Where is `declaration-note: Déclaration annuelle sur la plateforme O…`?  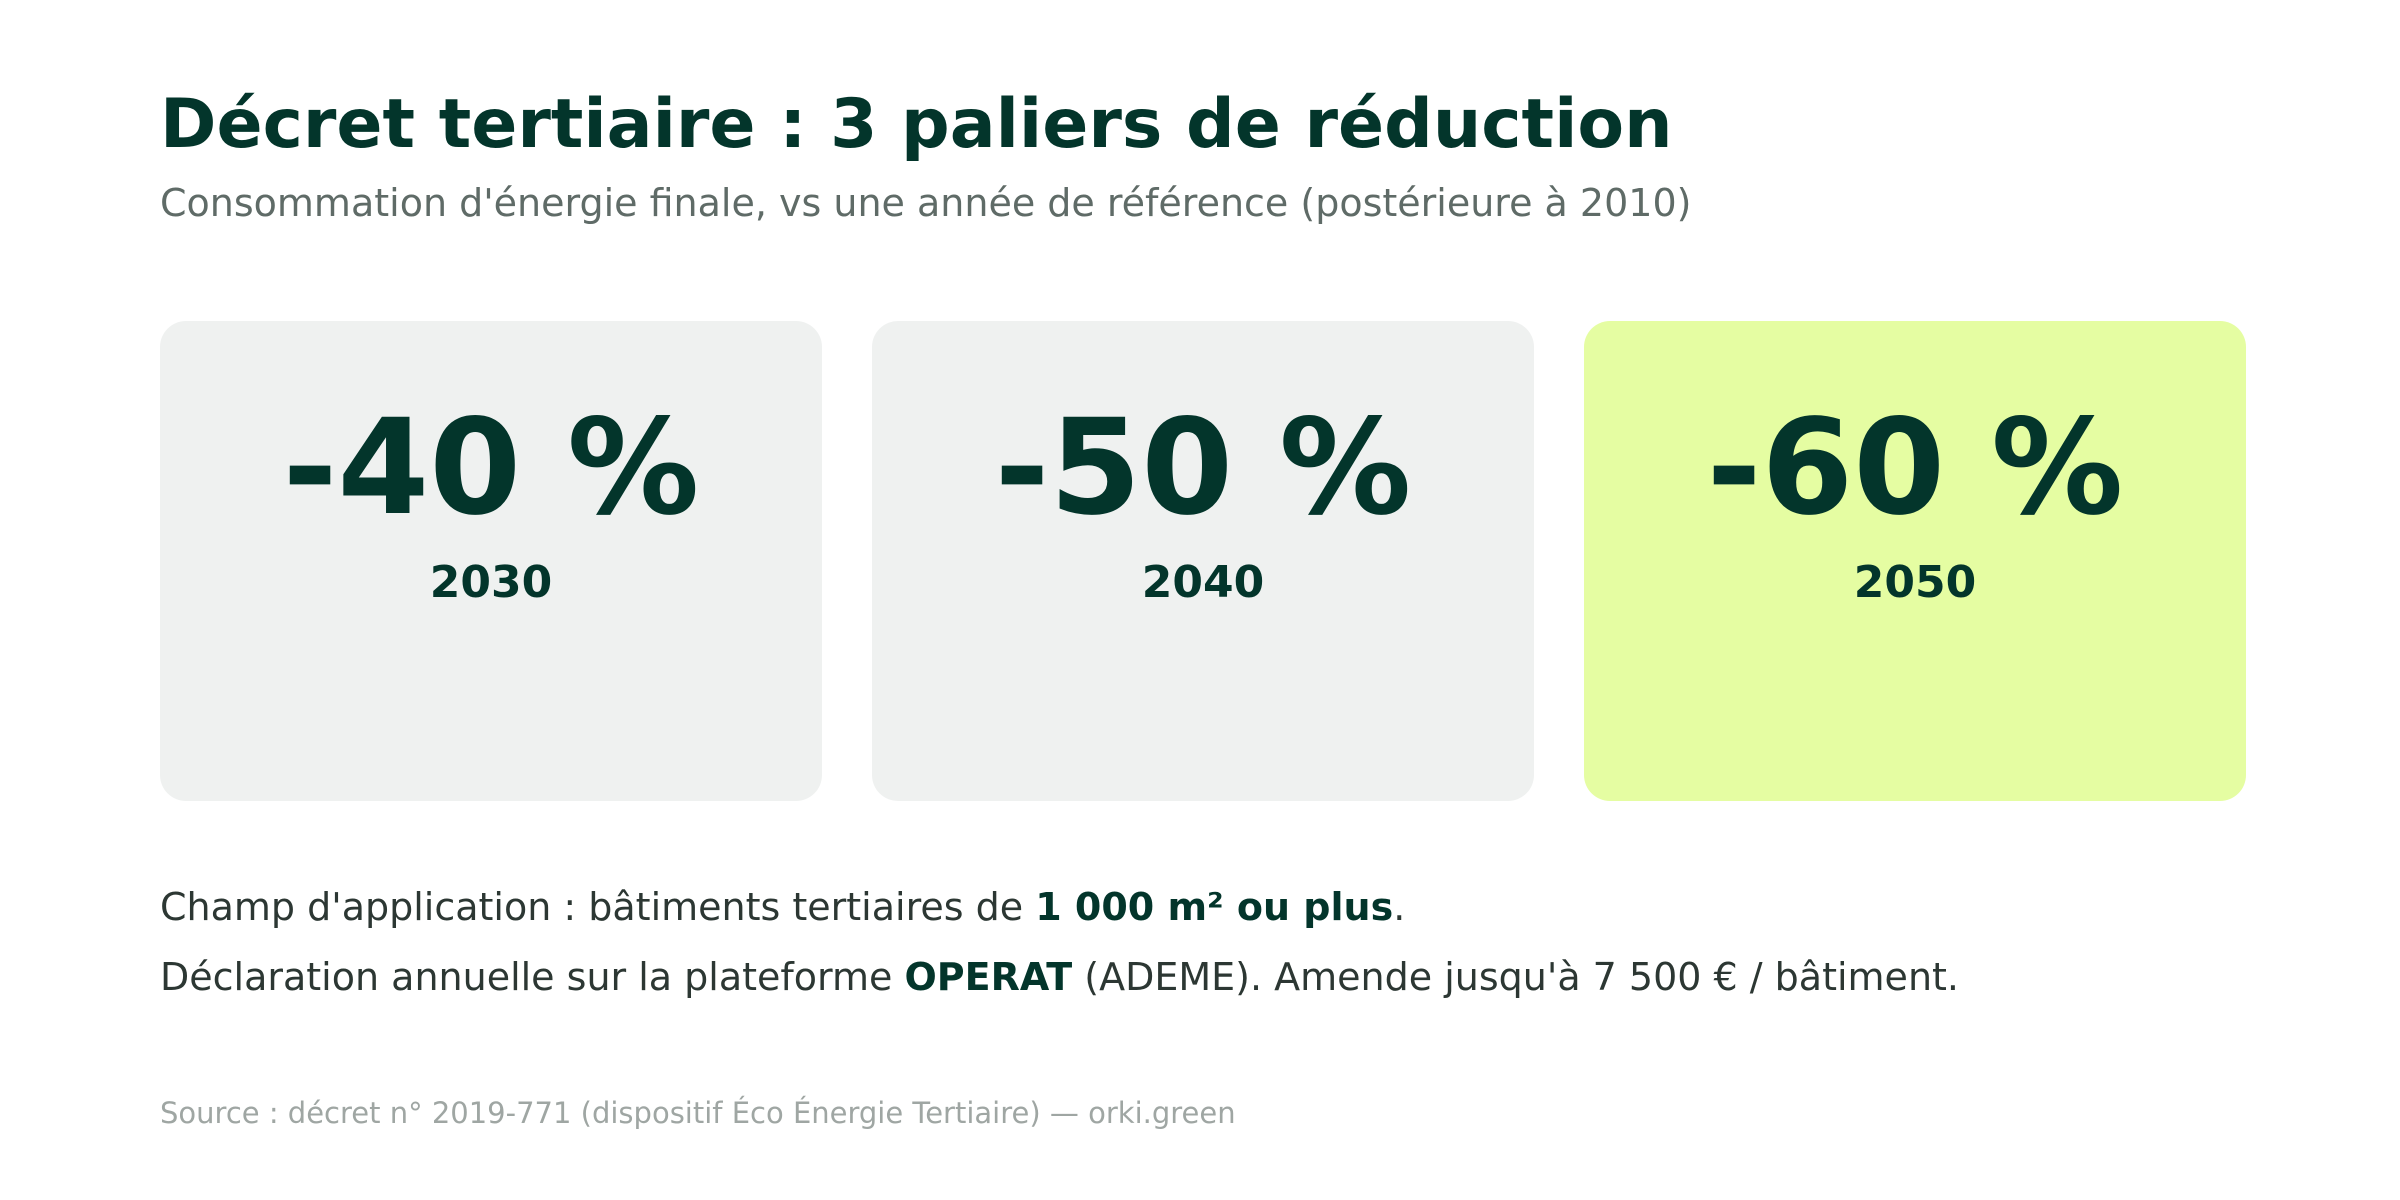
declaration-note: Déclaration annuelle sur la plateforme O… is located at coordinates (1059, 978).